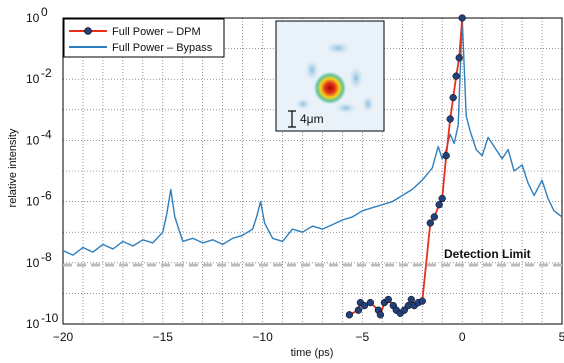  I want to click on y-tick-exponent: -2, so click(46, 73).